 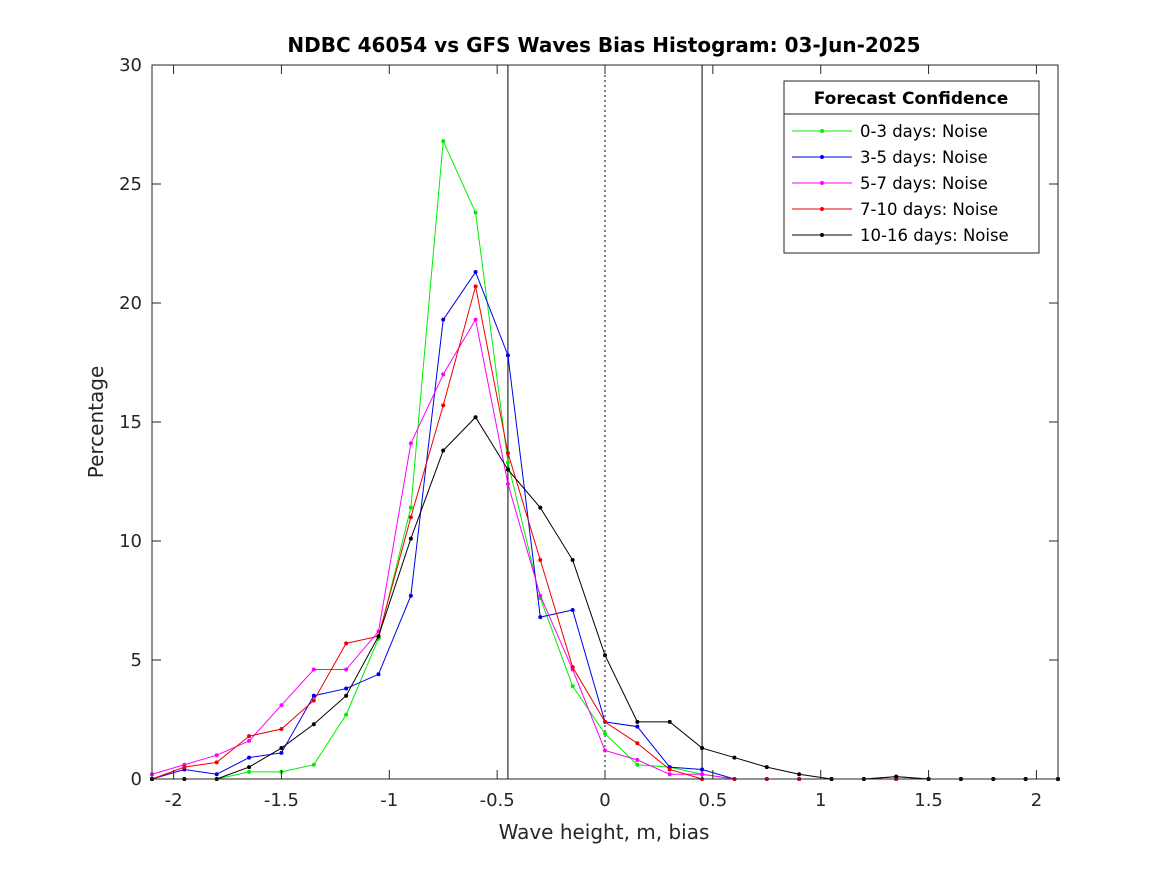 I want to click on x-axis-label: Wave height, m, bias, so click(x=604, y=832).